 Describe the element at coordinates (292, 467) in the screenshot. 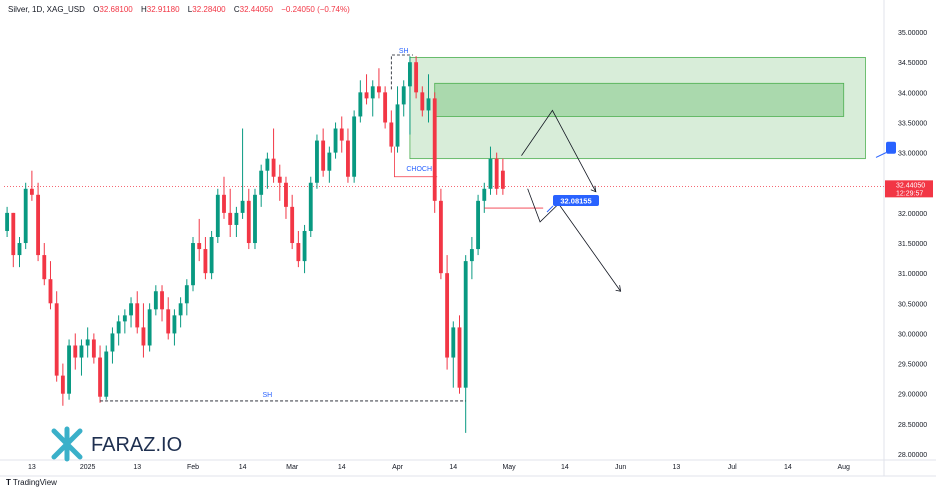

I see `x-tick-label: Mar` at that location.